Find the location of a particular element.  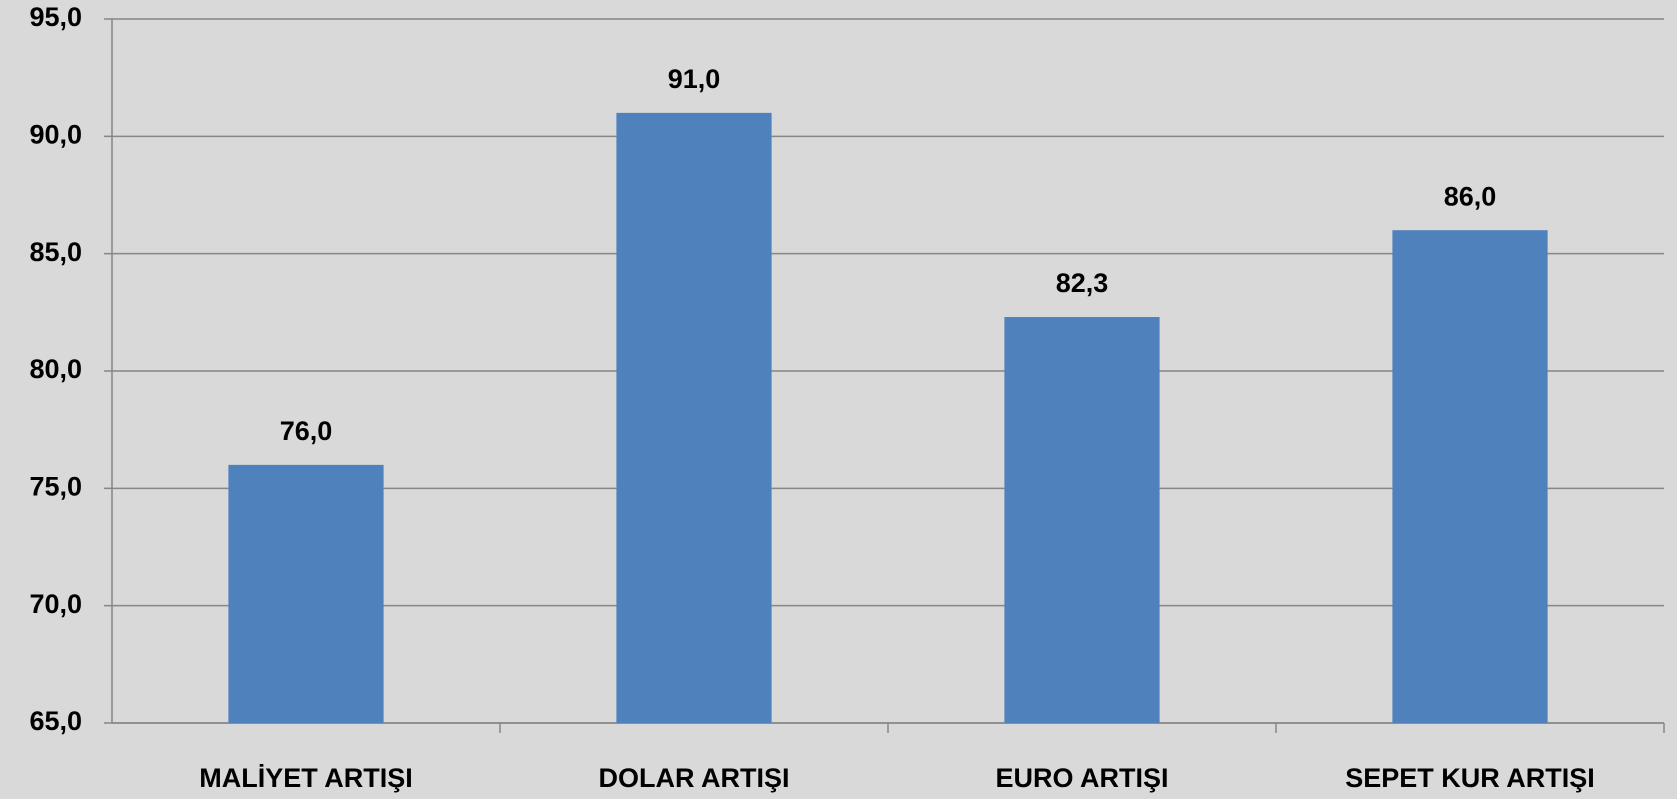

x-tick-label: SEPET KUR ARTIŞI is located at coordinates (1470, 778).